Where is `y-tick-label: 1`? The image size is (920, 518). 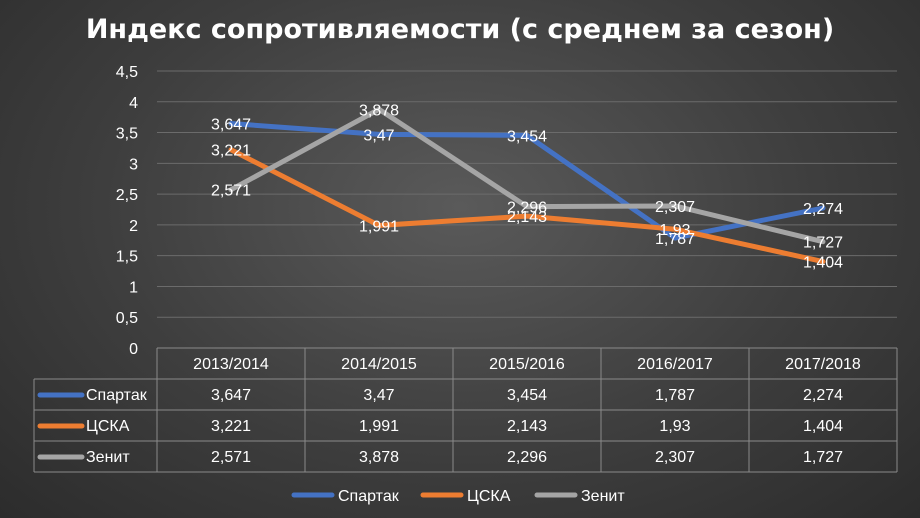
y-tick-label: 1 is located at coordinates (133, 287).